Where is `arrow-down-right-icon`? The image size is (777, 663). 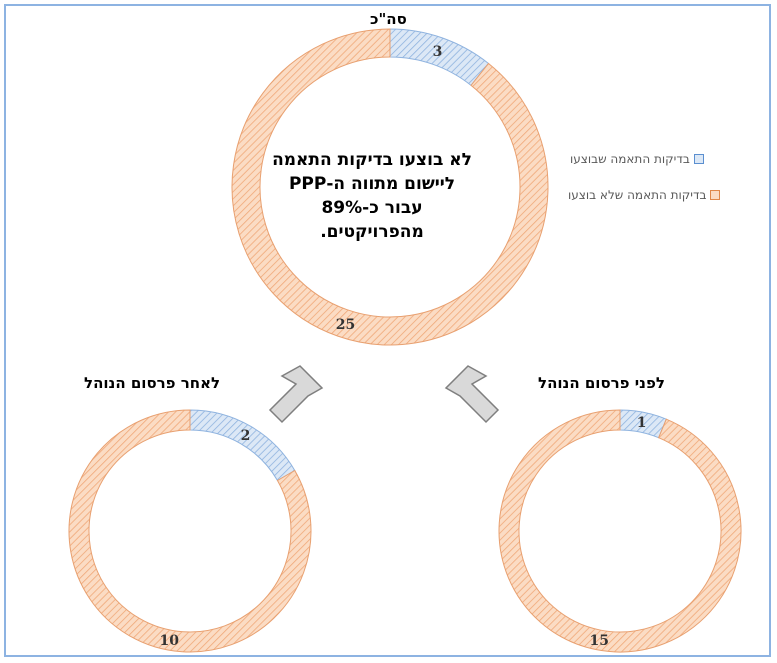 arrow-down-right-icon is located at coordinates (472, 394).